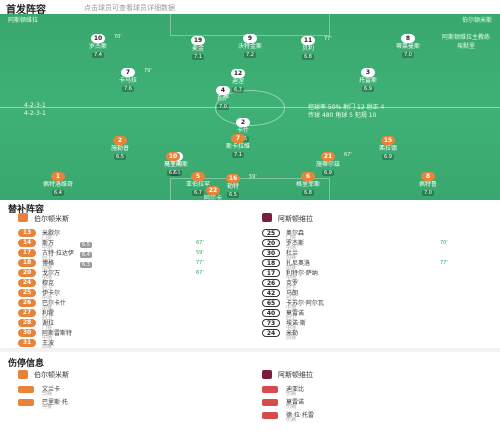 The height and width of the screenshot is (440, 500). Describe the element at coordinates (238, 146) in the screenshot. I see `player-card: 7 斯卡拉维 7.1` at that location.